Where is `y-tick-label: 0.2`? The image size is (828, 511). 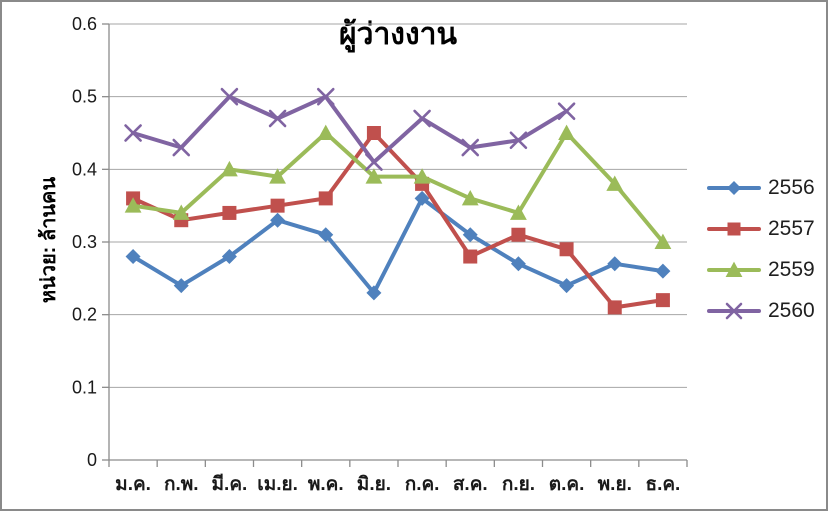 y-tick-label: 0.2 is located at coordinates (84, 315).